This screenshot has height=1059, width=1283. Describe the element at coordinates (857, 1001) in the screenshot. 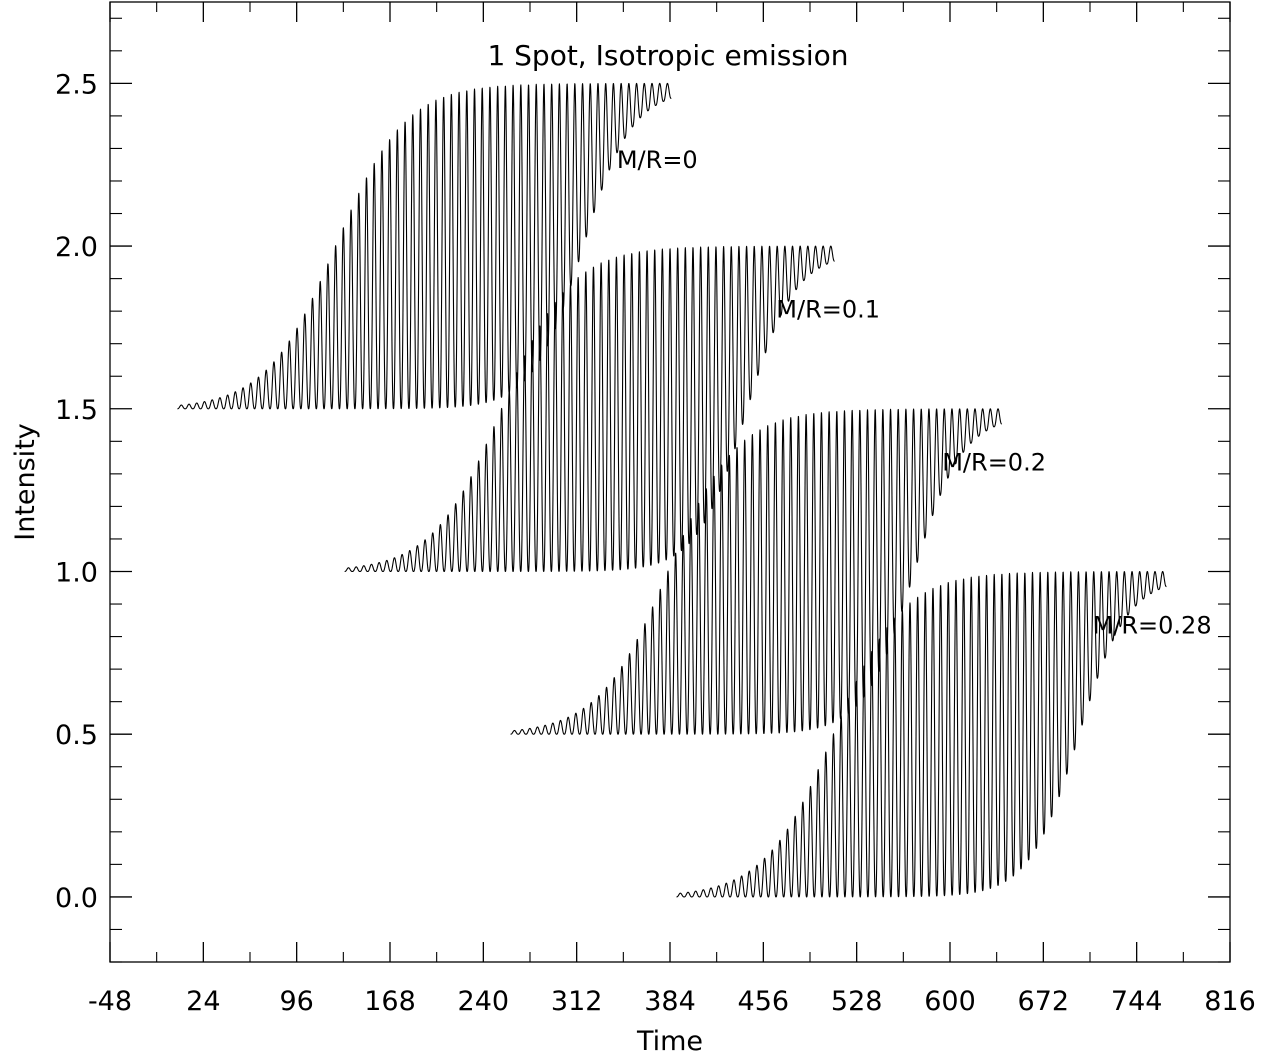

I see `x-tick-label: 528` at that location.